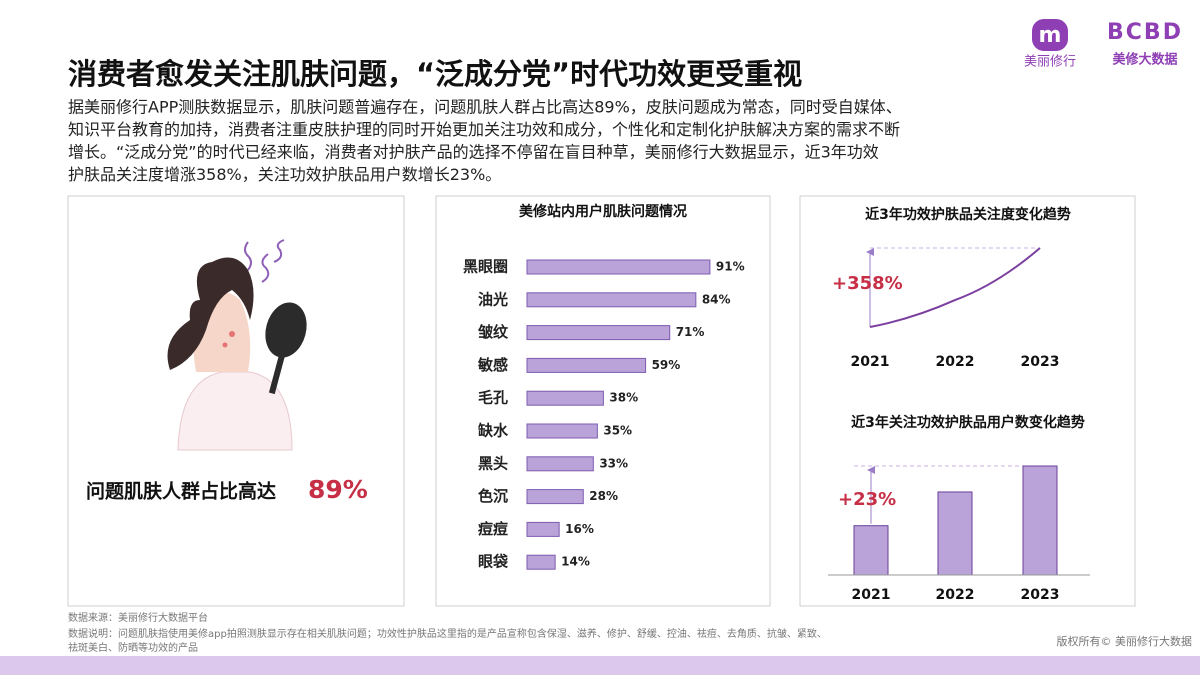 Image resolution: width=1200 pixels, height=675 pixels. What do you see at coordinates (1145, 32) in the screenshot?
I see `brand-right-mark: BCBD` at bounding box center [1145, 32].